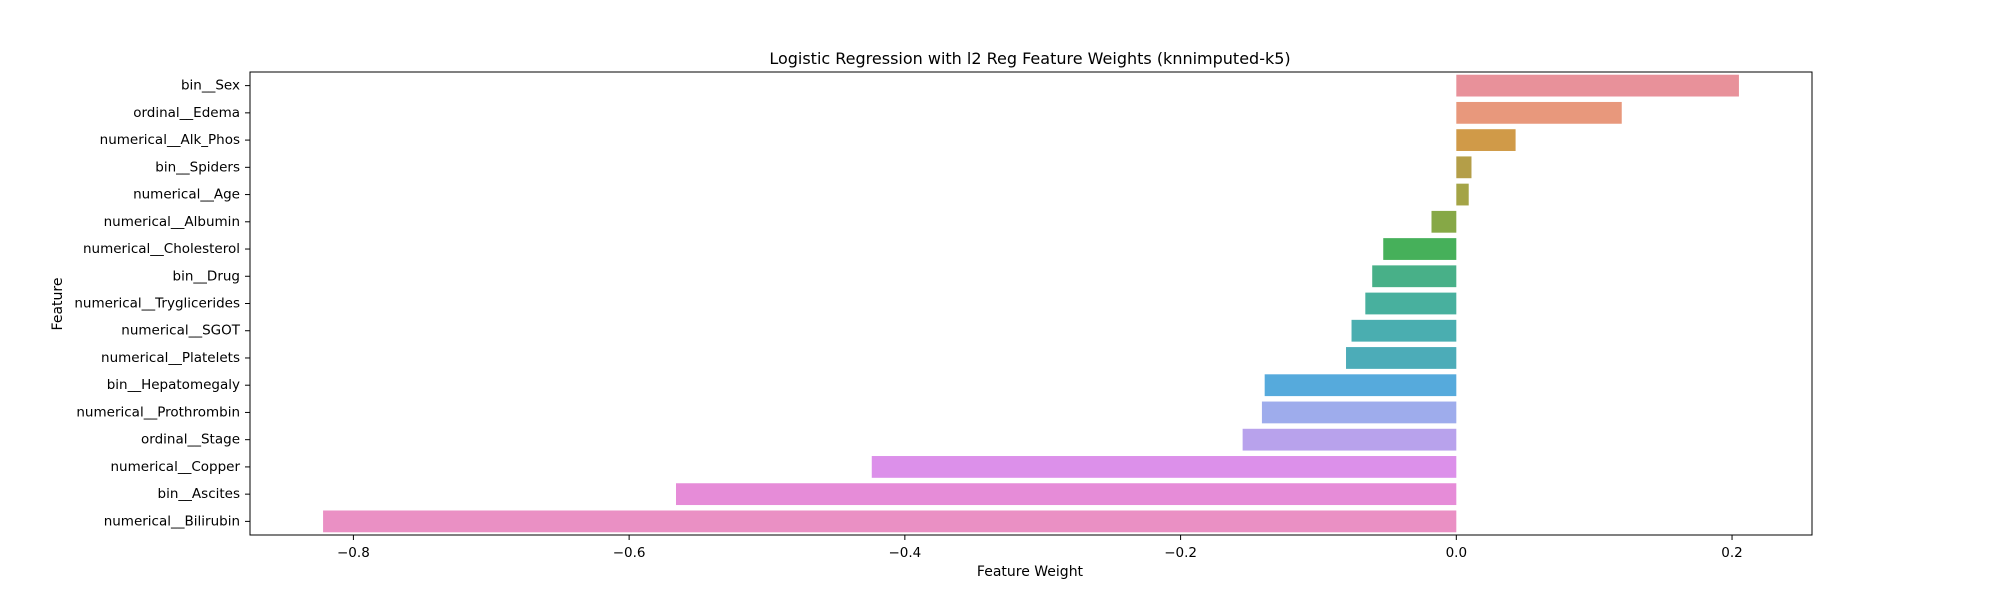  I want to click on x-axis-ticks: −0.8 −0.6 −0.4 −0.2 0.0 0.2, so click(1040, 548).